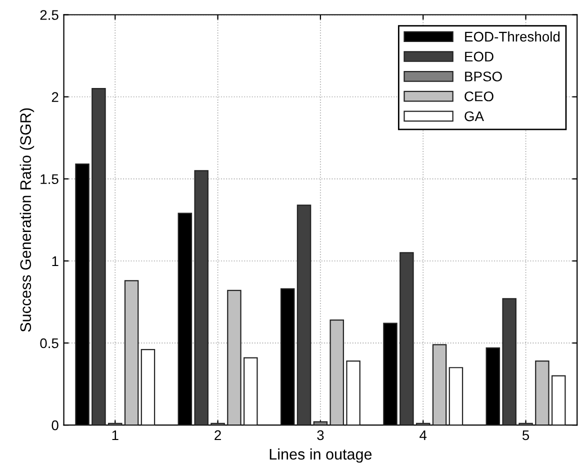 The width and height of the screenshot is (580, 476). What do you see at coordinates (27, 220) in the screenshot?
I see `y-axis-title: Success Generation Ratio (SGR)` at bounding box center [27, 220].